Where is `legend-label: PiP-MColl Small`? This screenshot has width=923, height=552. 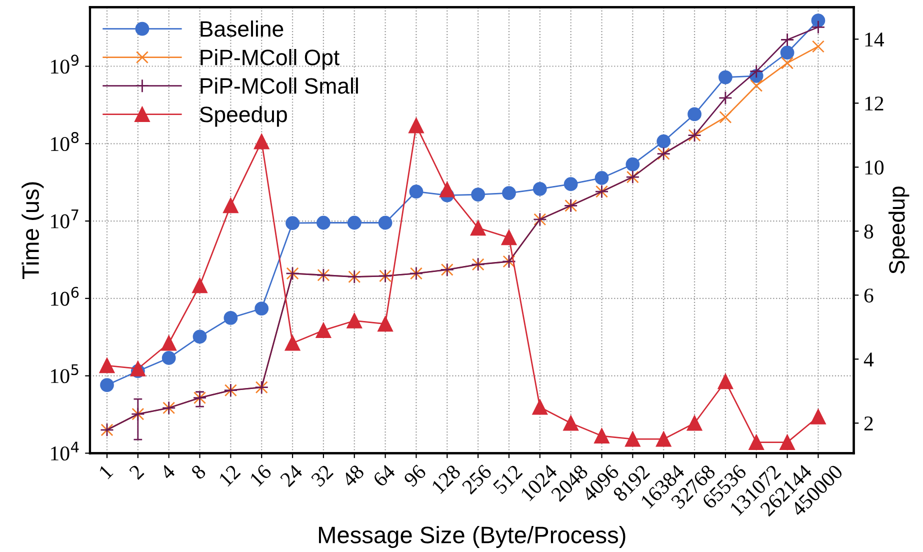
legend-label: PiP-MColl Small is located at coordinates (279, 85).